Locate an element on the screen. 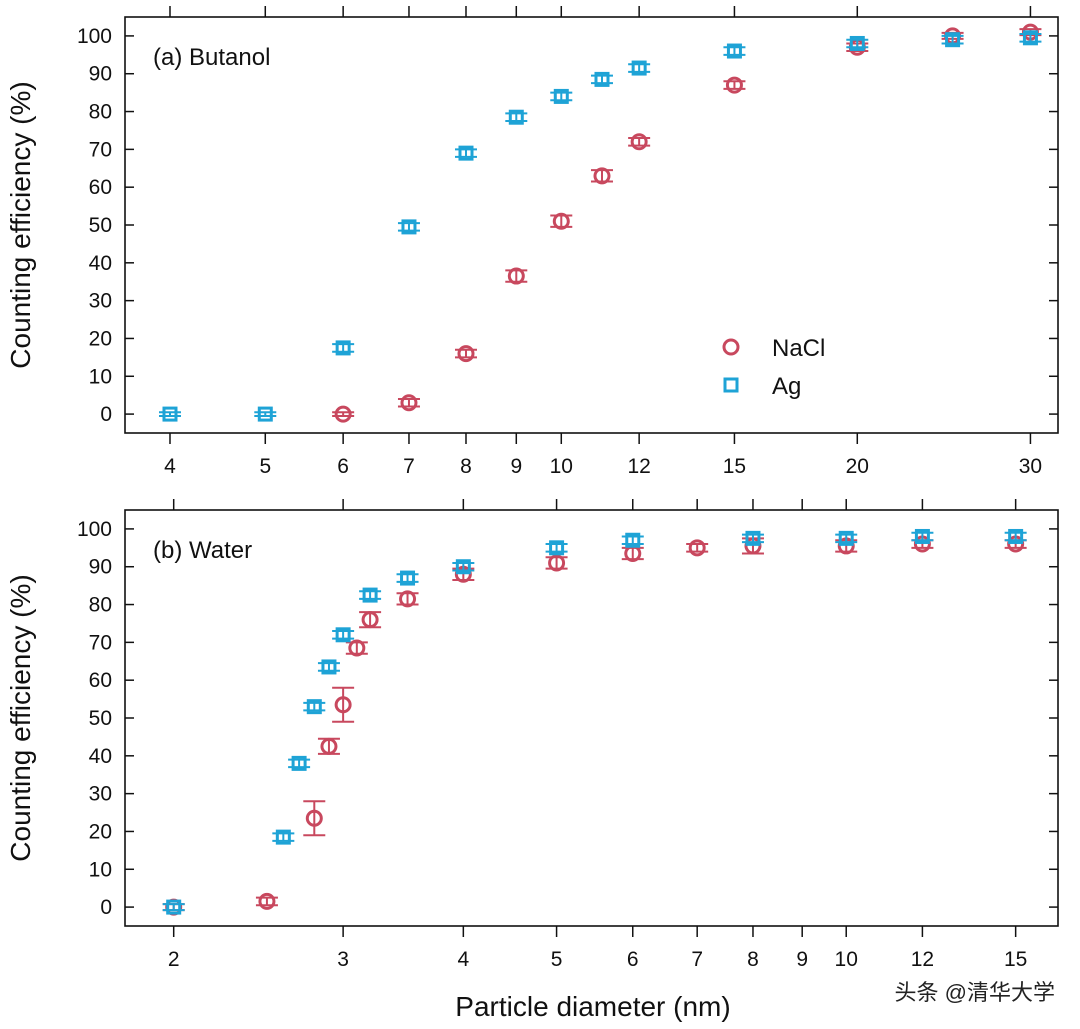 The image size is (1080, 1029). legend: NaCl Ag is located at coordinates (773, 367).